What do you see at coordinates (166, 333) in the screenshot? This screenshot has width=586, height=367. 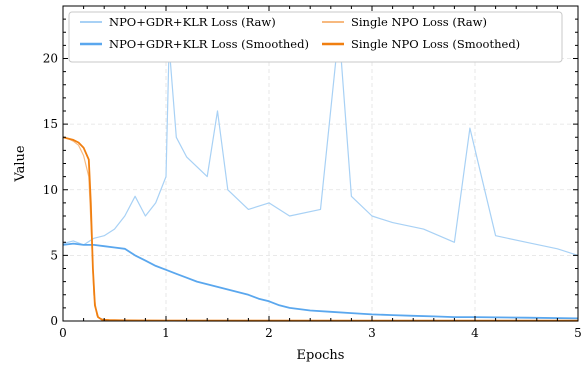 I see `x-tick-label: 1` at bounding box center [166, 333].